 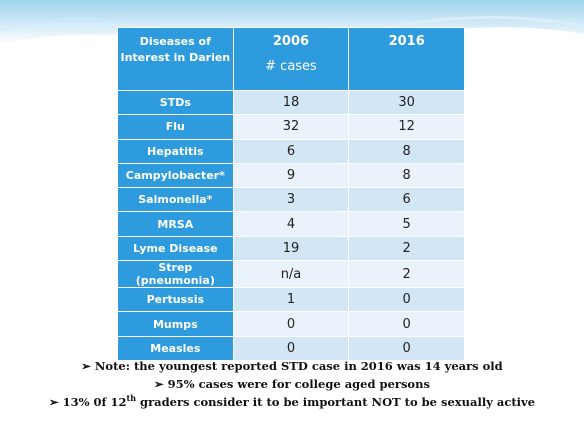 What do you see at coordinates (175, 175) in the screenshot?
I see `row-label: Campylobacter*` at bounding box center [175, 175].